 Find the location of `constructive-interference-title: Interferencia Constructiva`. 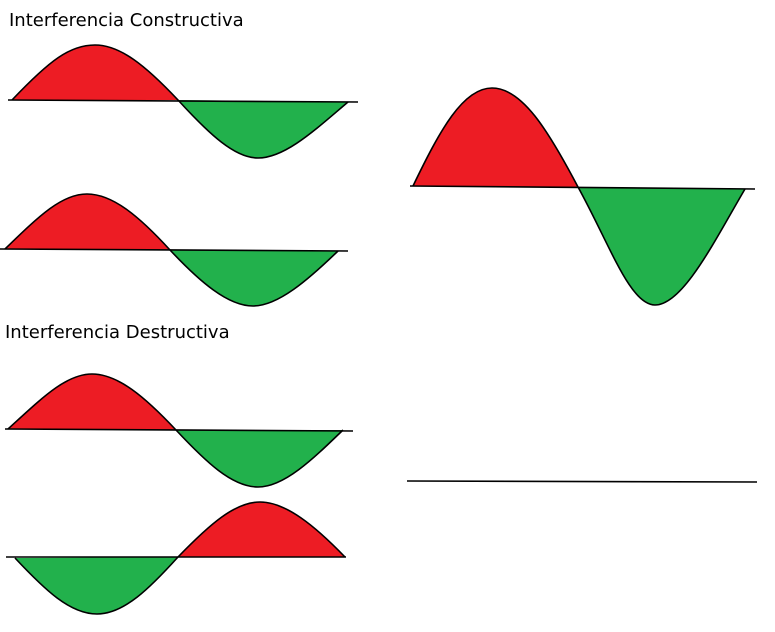

constructive-interference-title: Interferencia Constructiva is located at coordinates (126, 20).